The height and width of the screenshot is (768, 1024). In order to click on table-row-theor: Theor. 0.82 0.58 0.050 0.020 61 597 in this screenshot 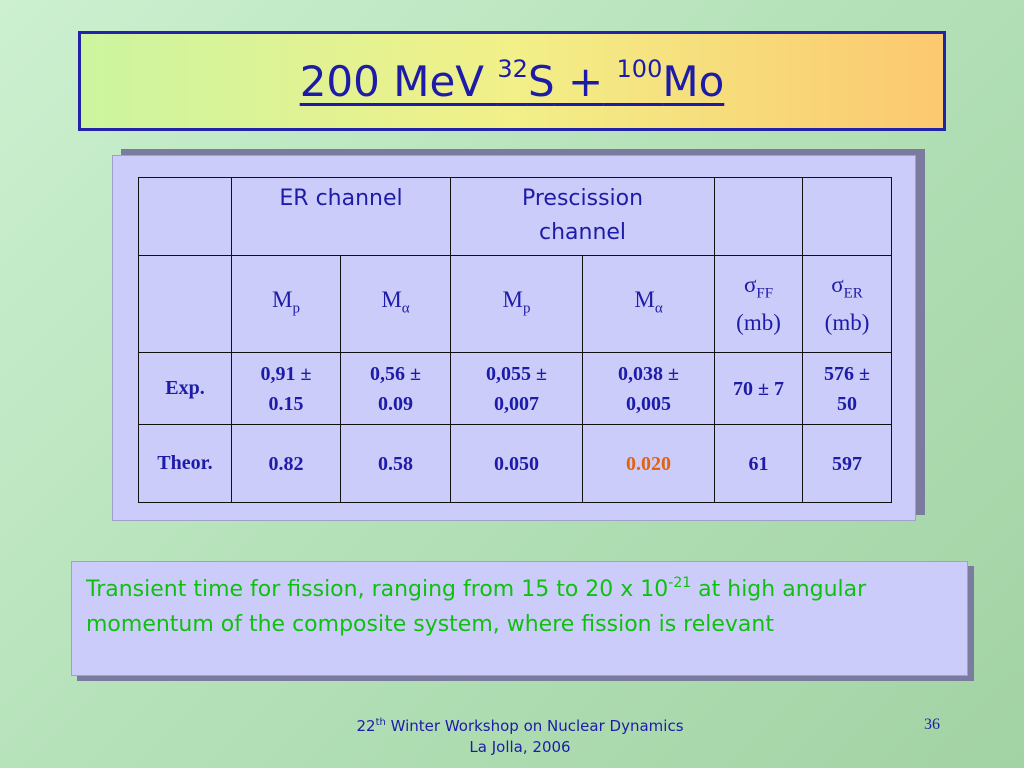, I will do `click(515, 463)`.